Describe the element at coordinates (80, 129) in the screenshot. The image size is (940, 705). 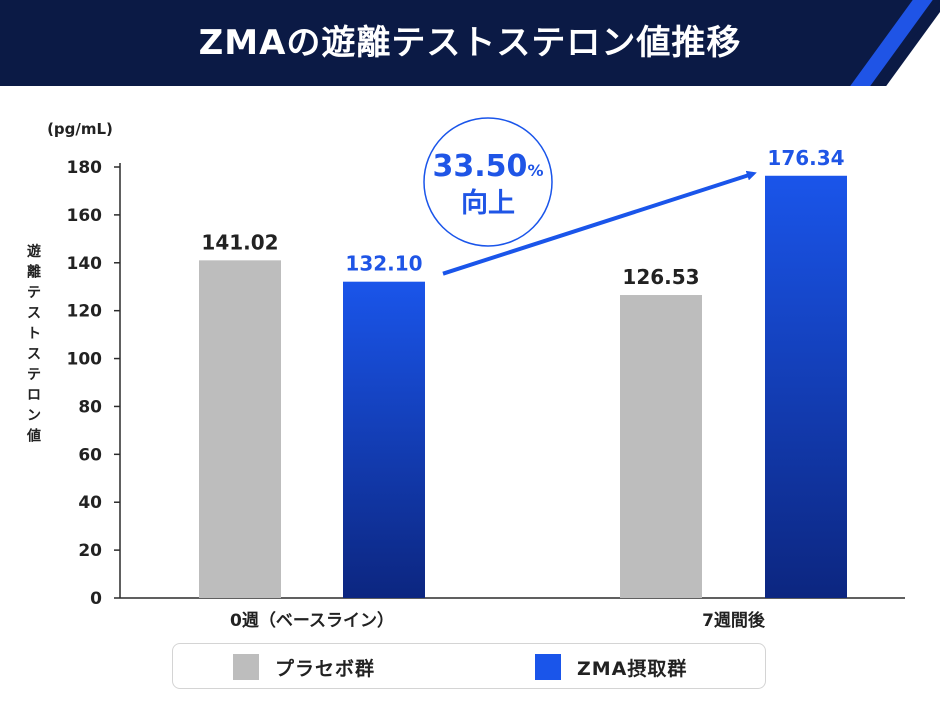
I see `y-unit-label: (pg/mL)` at that location.